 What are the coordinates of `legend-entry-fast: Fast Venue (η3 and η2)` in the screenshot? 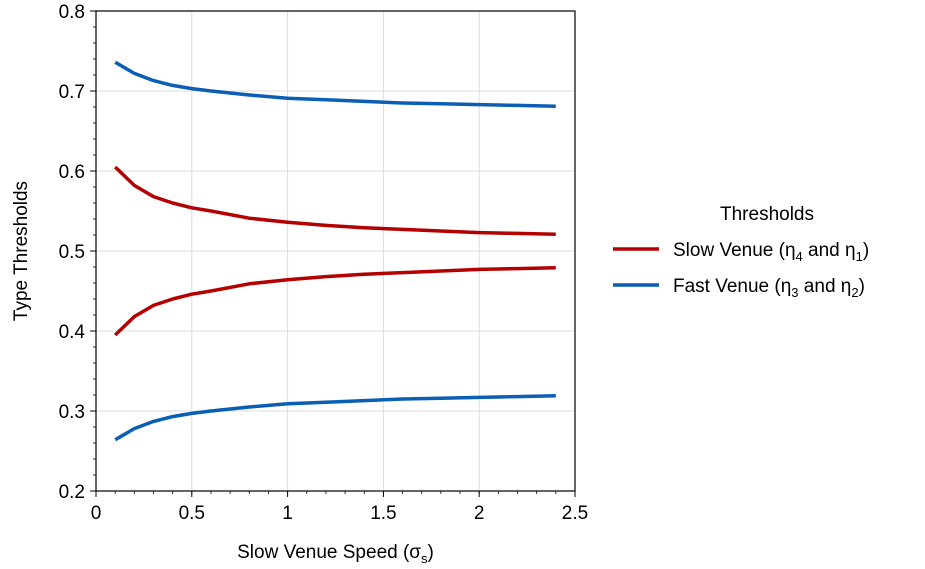 It's located at (769, 288).